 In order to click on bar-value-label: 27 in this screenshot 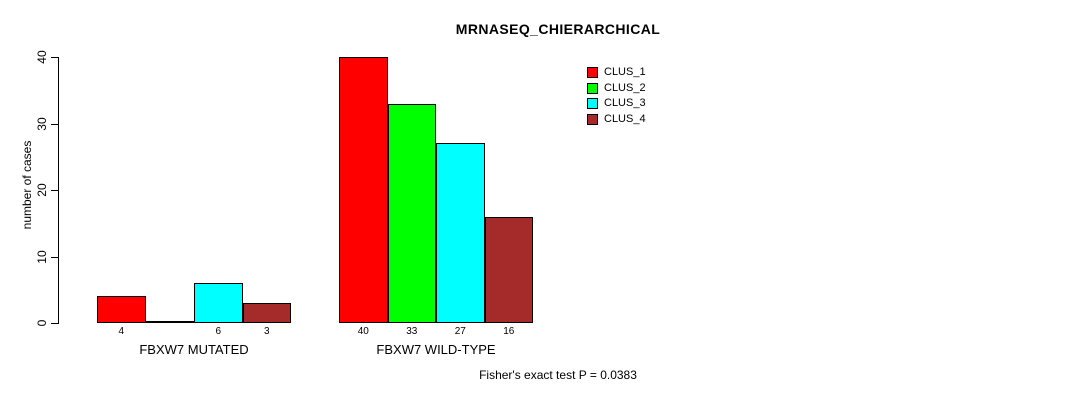, I will do `click(460, 331)`.